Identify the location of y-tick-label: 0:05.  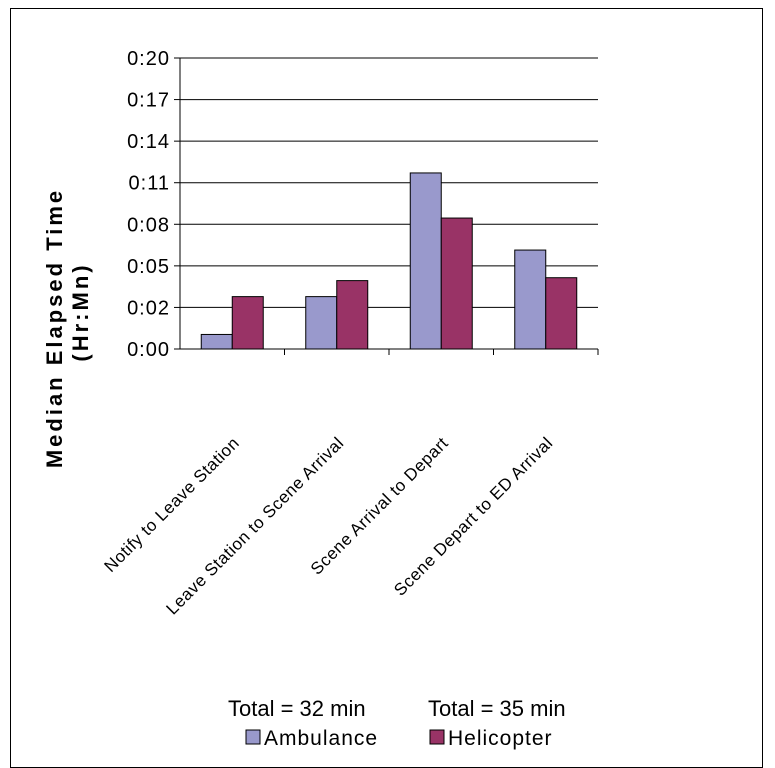
(148, 267).